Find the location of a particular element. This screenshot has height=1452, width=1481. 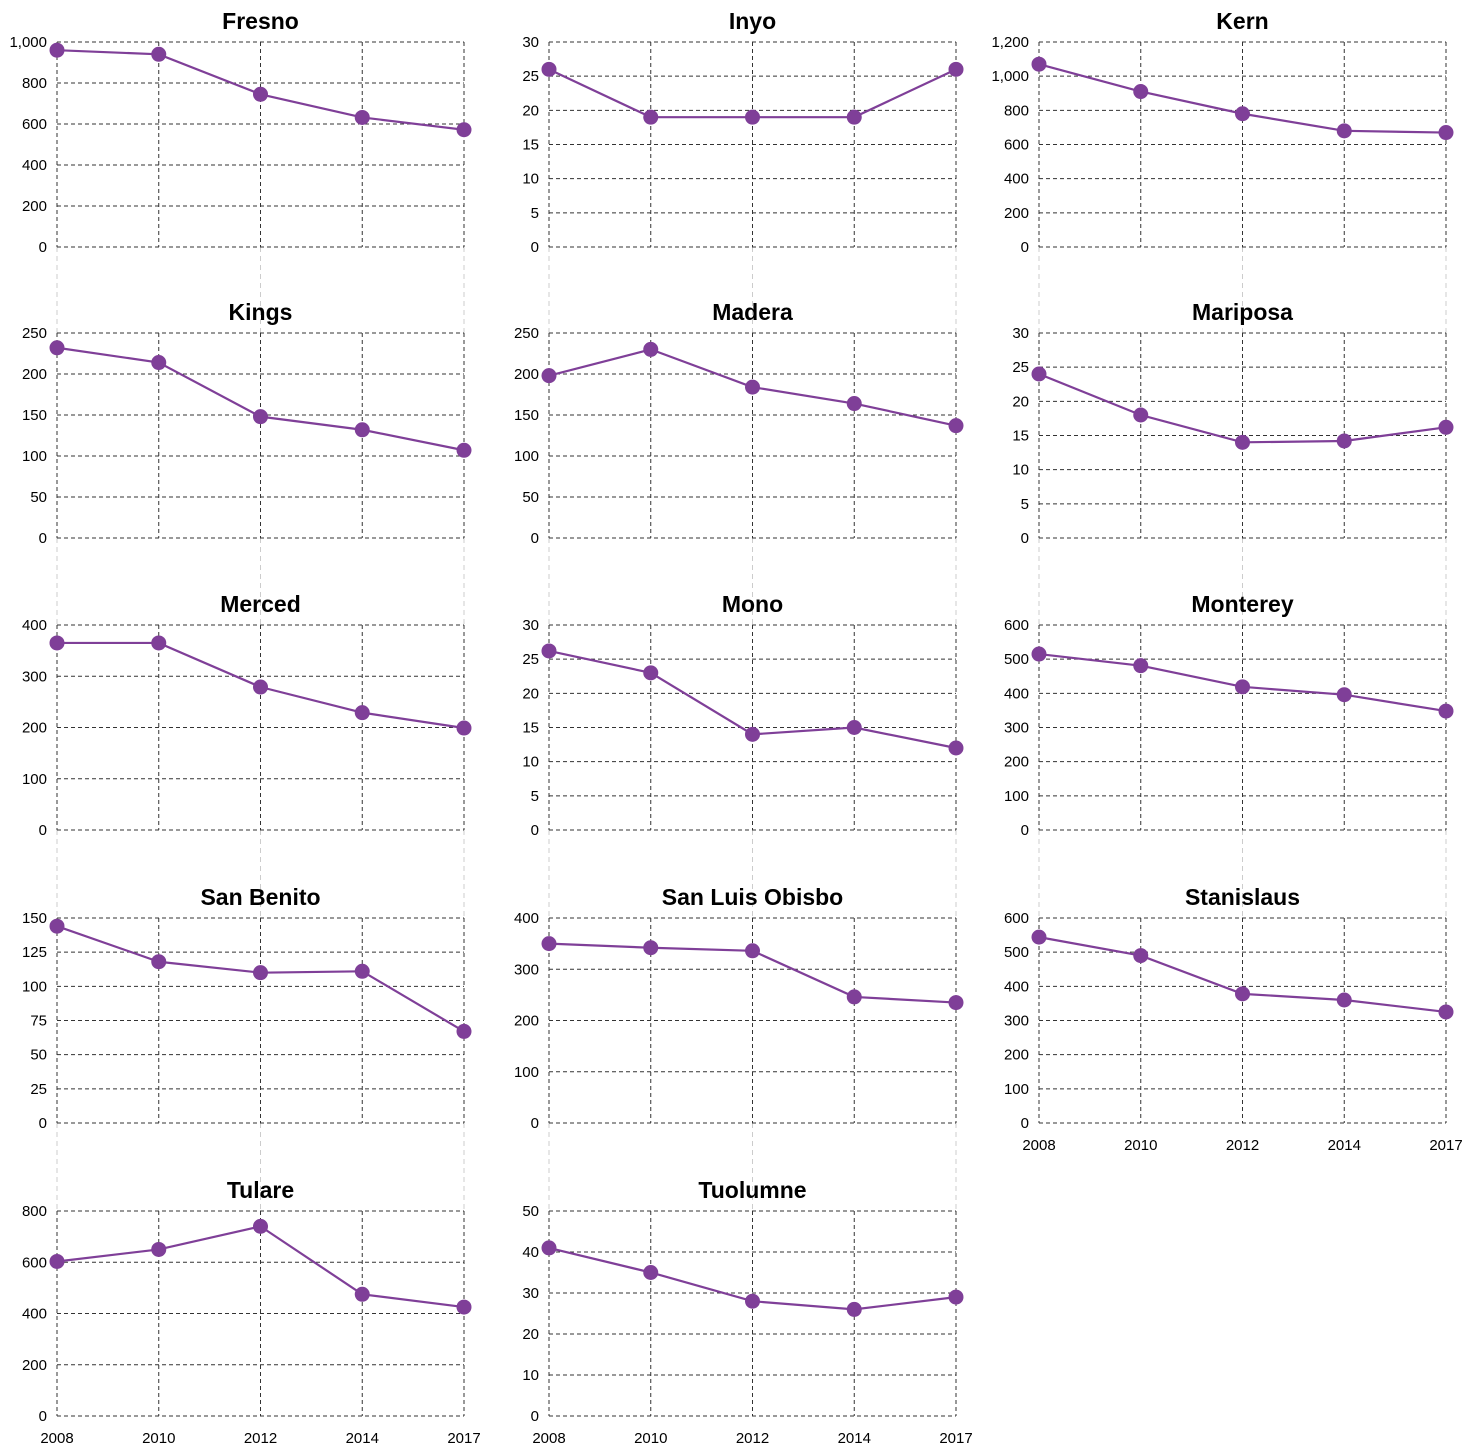

panel-san-benito: San Benito 0 25 50 75 100 125 150 is located at coordinates (247, 1008).